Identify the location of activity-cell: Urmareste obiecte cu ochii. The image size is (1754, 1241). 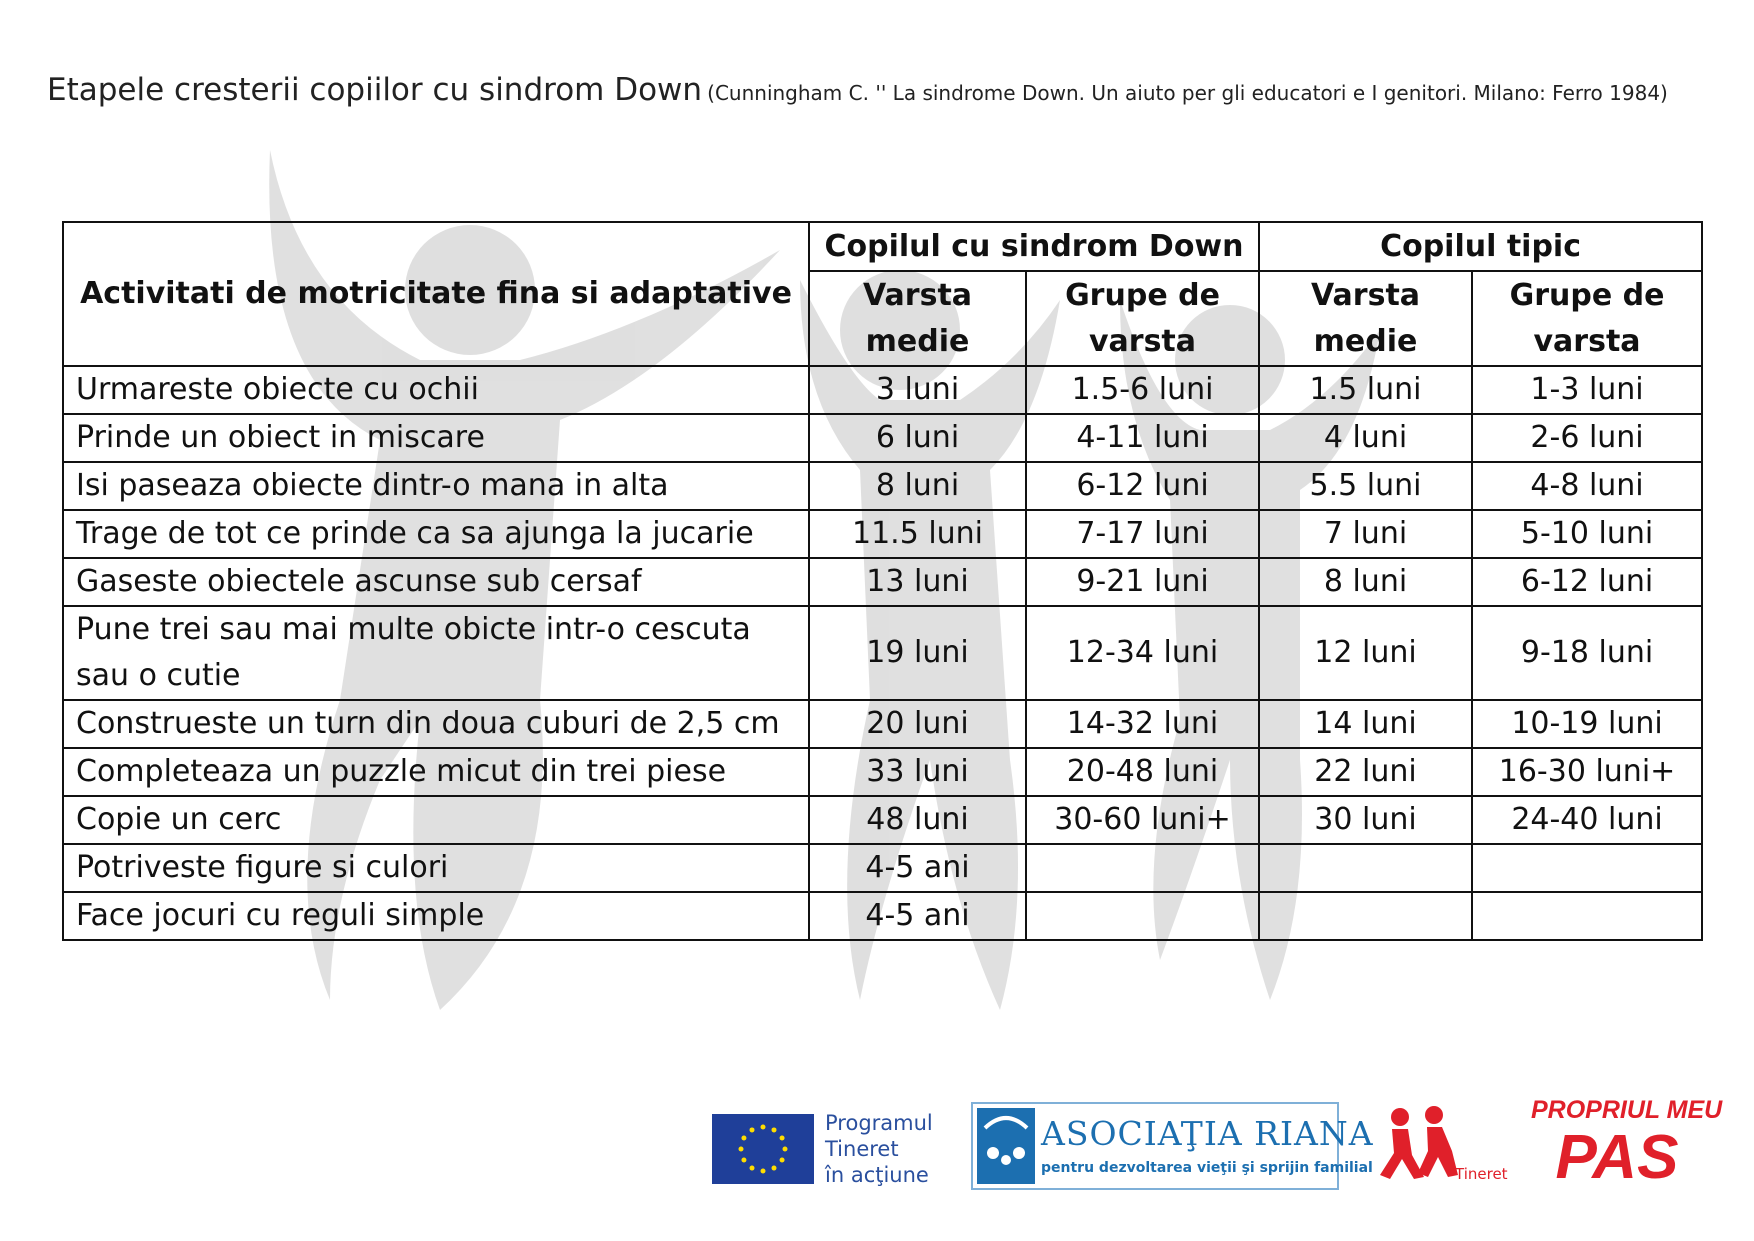
(436, 390).